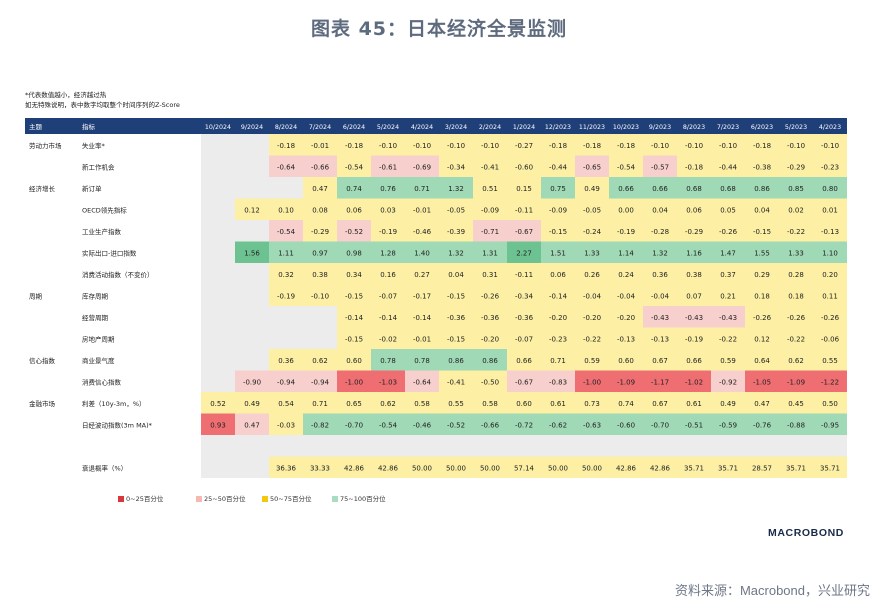 This screenshot has height=607, width=878. I want to click on cell-value: 1.10, so click(830, 253).